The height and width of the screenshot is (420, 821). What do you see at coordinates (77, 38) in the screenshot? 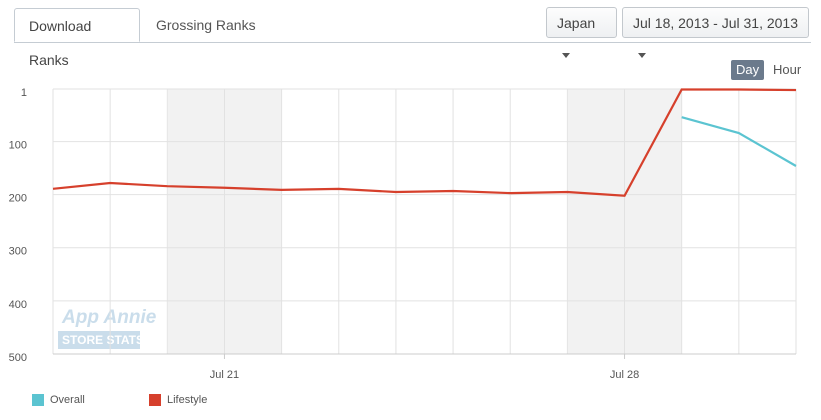
I see `tab-download-ranks: Download Ranks` at bounding box center [77, 38].